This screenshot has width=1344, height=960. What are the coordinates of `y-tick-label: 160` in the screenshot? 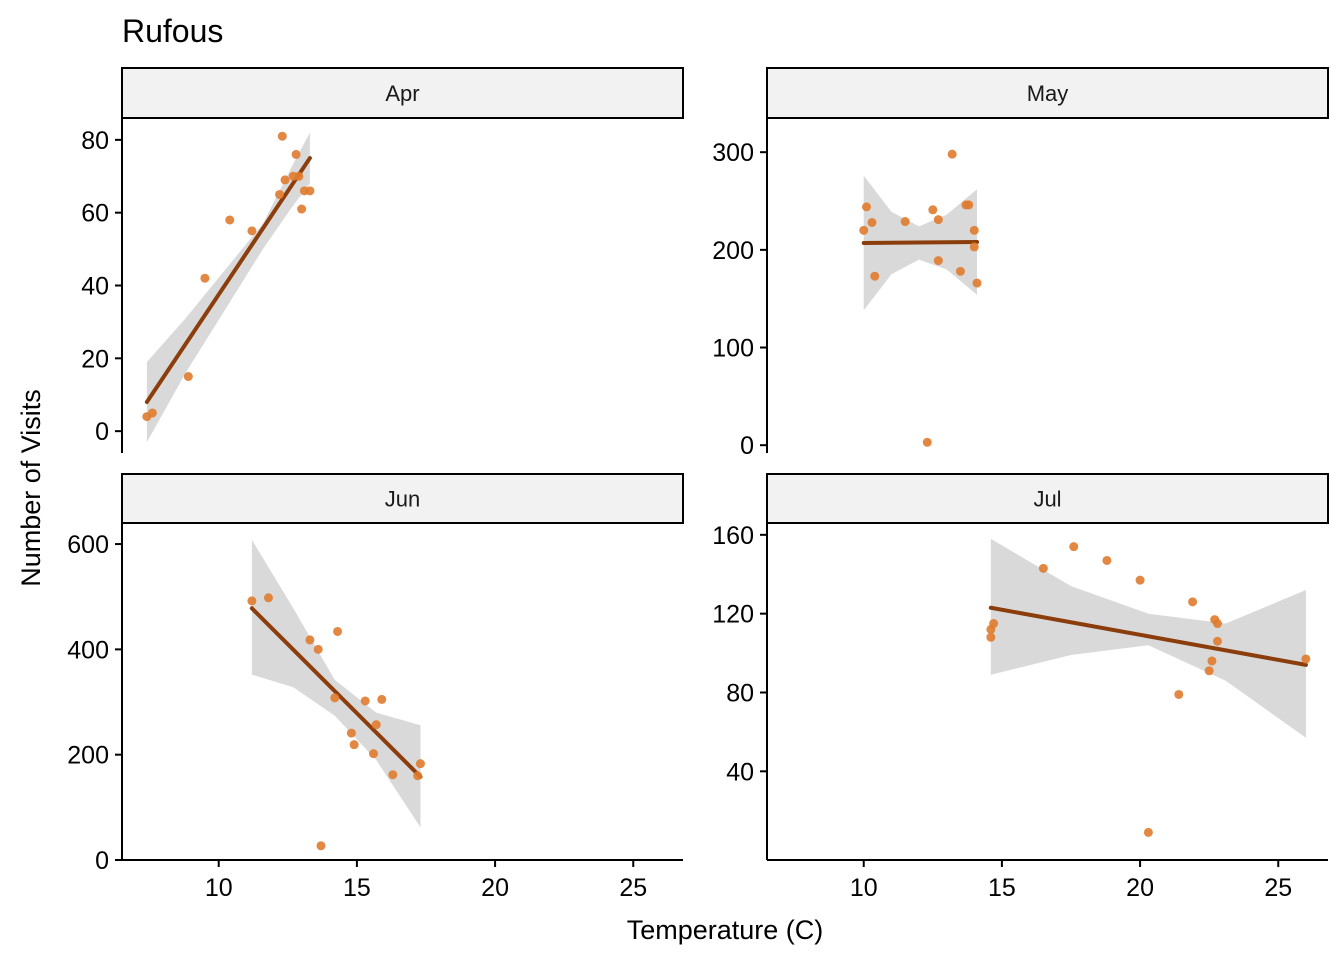 It's located at (733, 536).